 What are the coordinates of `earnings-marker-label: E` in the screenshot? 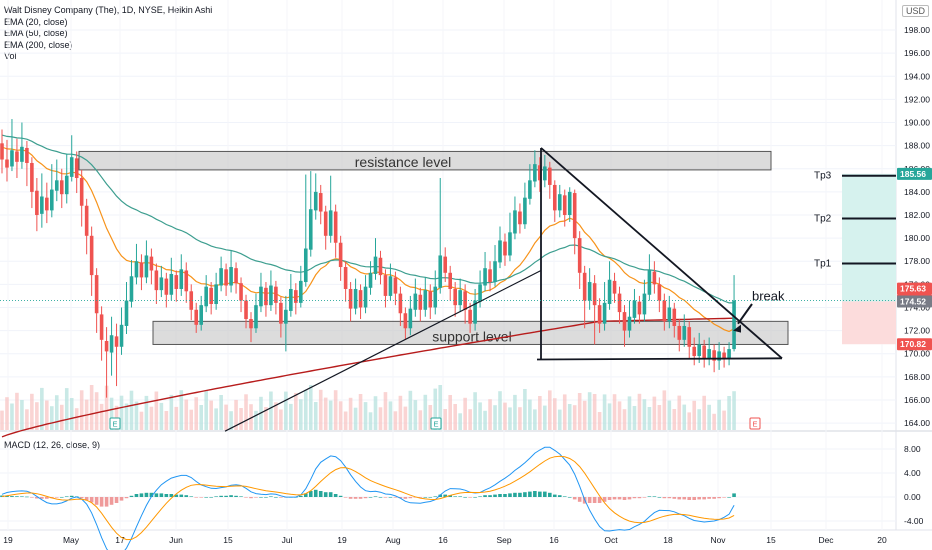 It's located at (114, 424).